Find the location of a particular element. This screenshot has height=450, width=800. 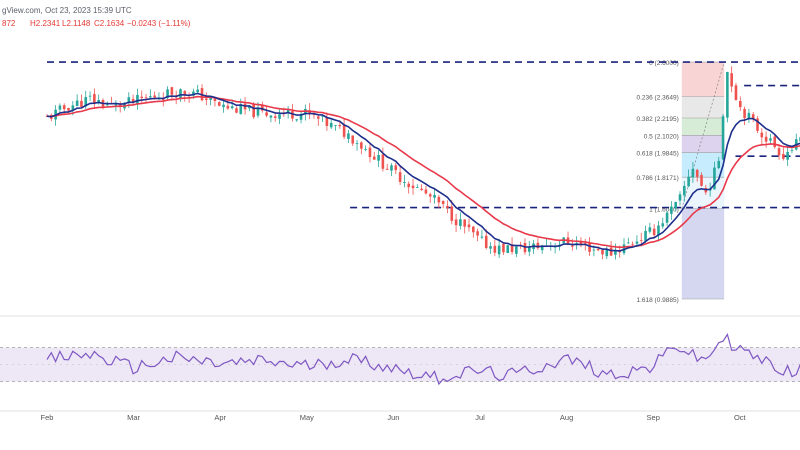

fib-level-label-7: 1.618 (0.9885) is located at coordinates (657, 300).